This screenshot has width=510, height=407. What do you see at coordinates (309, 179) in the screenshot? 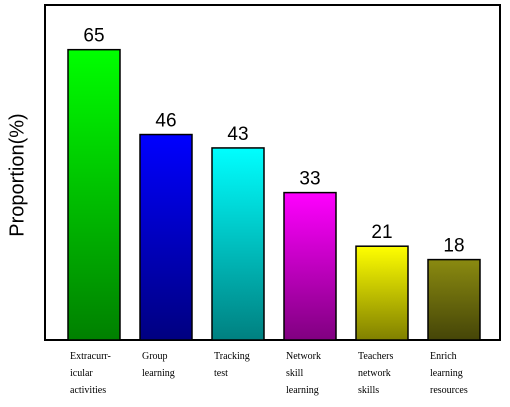
I see `data-label: 33` at bounding box center [309, 179].